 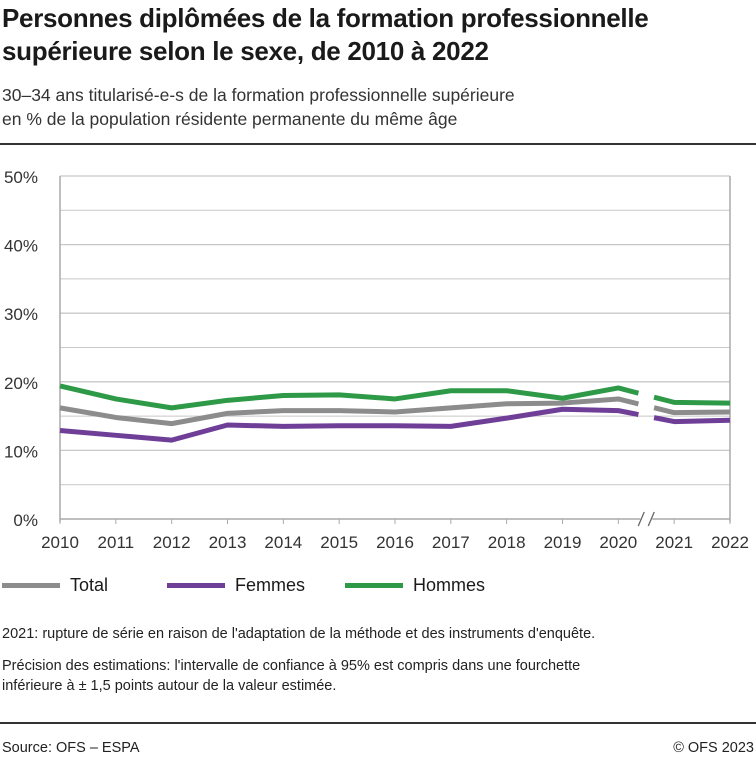 What do you see at coordinates (228, 542) in the screenshot?
I see `x-tick-label: 2013` at bounding box center [228, 542].